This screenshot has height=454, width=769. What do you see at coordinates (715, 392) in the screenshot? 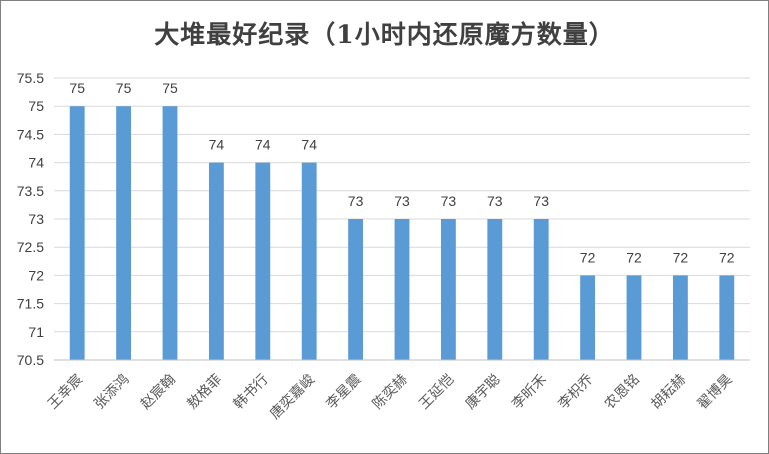
I see `x-tick-label: 翟博昊` at bounding box center [715, 392].